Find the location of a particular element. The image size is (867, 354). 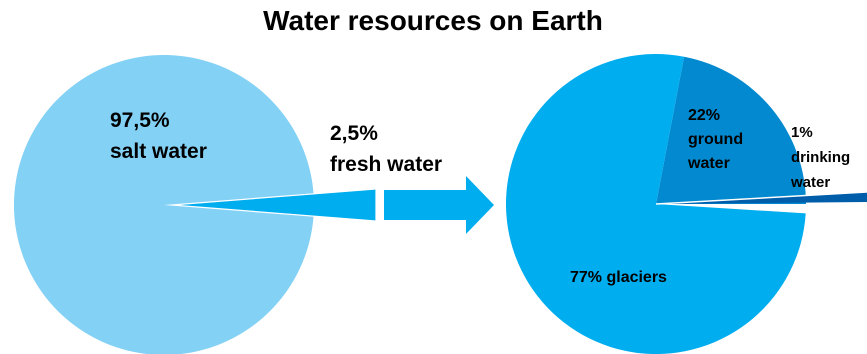

ground-water-label-line2: water is located at coordinates (708, 163).